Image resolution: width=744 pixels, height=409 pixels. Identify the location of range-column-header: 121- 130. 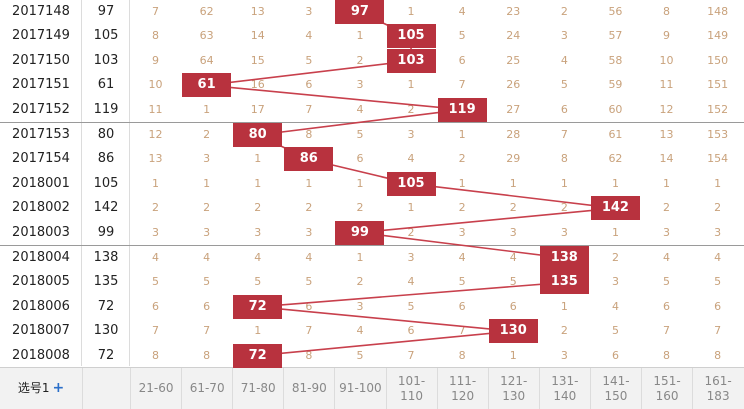
(513, 388).